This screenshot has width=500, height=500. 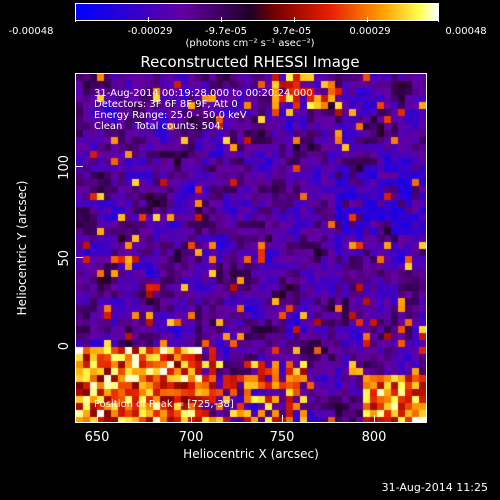 I want to click on info-energy: Energy Range: 25.0 - 50.0 keV, so click(x=170, y=115).